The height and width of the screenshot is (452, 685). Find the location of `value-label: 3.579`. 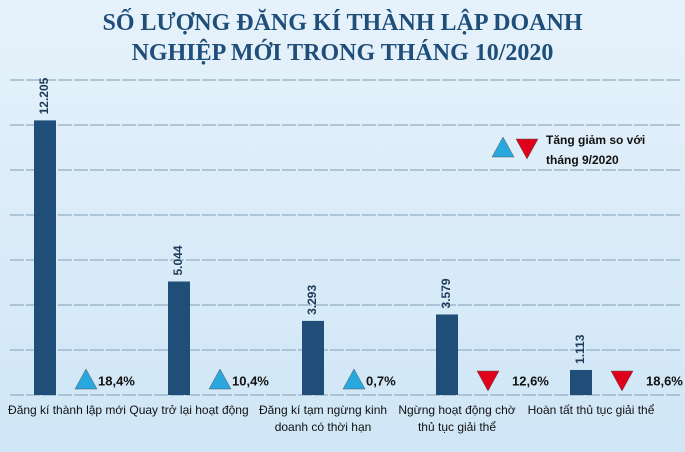

value-label: 3.579 is located at coordinates (446, 293).